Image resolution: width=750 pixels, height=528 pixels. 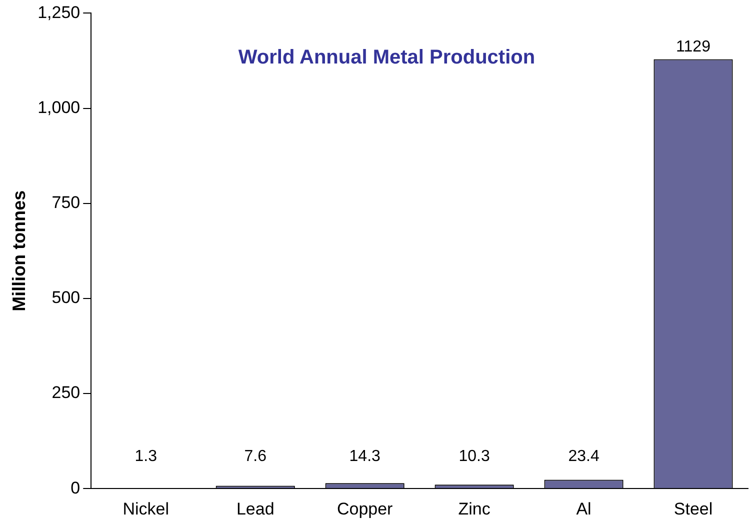 What do you see at coordinates (365, 457) in the screenshot?
I see `data-label: 14.3` at bounding box center [365, 457].